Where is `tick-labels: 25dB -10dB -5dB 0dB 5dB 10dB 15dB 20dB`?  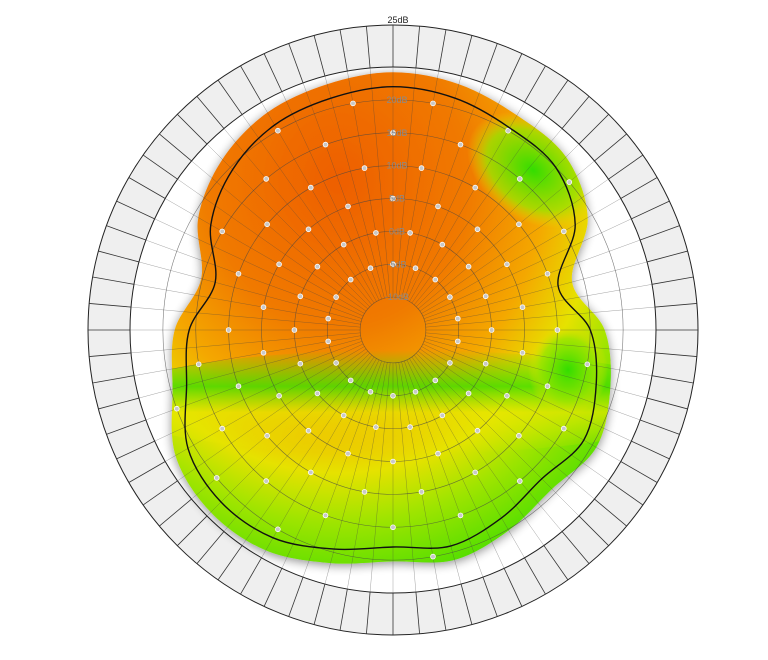 tick-labels: 25dB -10dB -5dB 0dB 5dB 10dB 15dB 20dB is located at coordinates (397, 158).